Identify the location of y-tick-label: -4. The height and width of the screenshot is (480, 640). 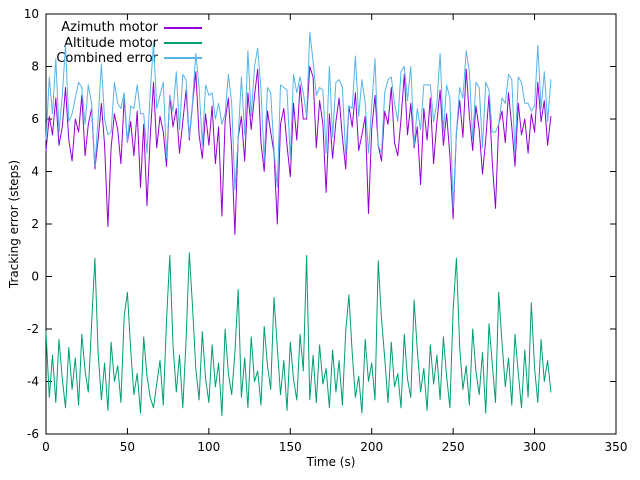
(33, 382).